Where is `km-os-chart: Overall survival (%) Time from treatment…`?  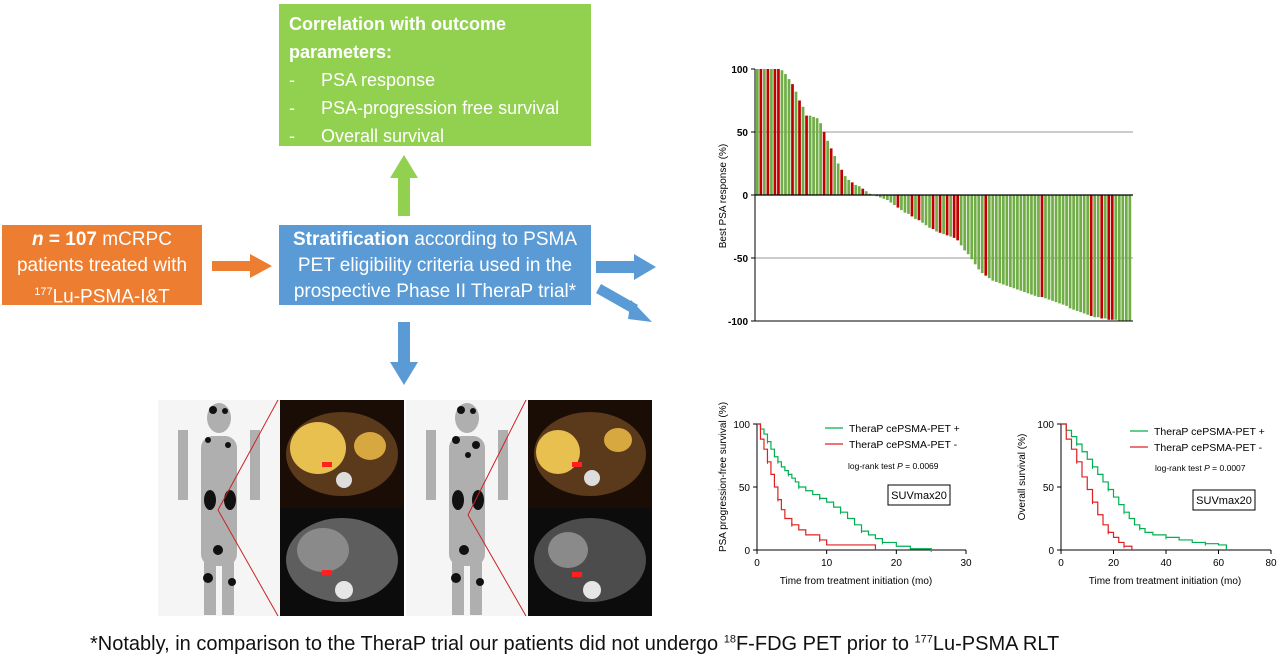 km-os-chart: Overall survival (%) Time from treatment… is located at coordinates (1147, 503).